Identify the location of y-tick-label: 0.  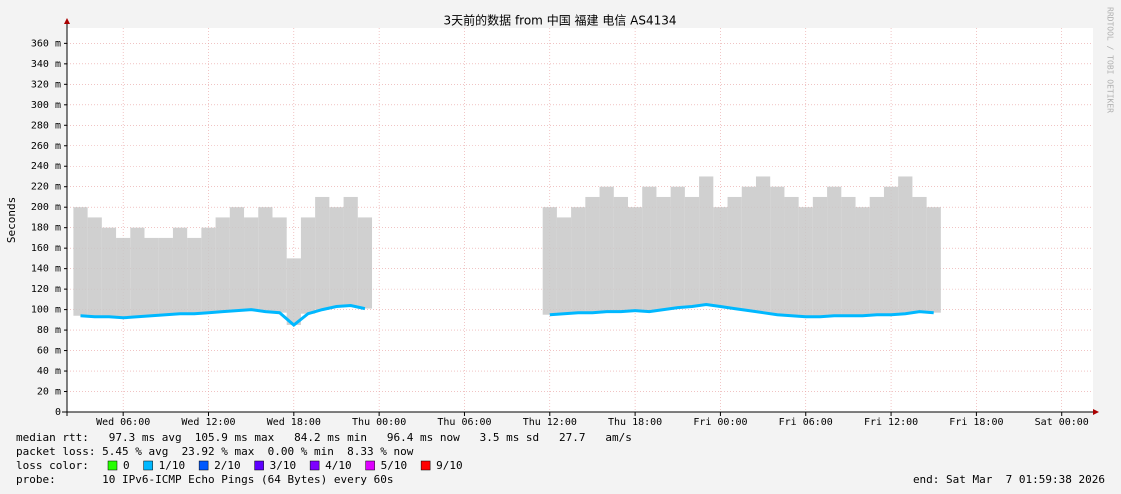
(58, 412).